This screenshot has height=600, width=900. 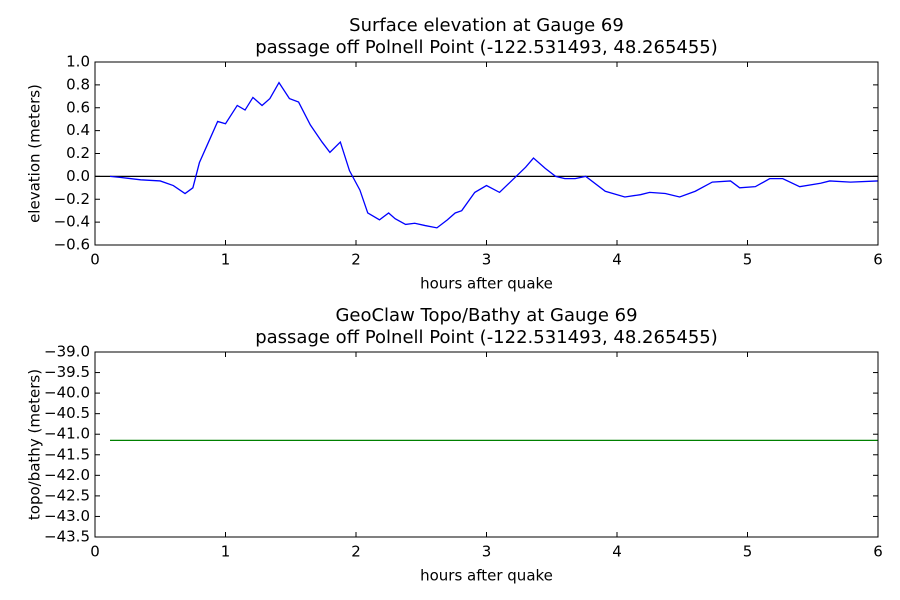 I want to click on y-tick-label: −39.5, so click(x=67, y=372).